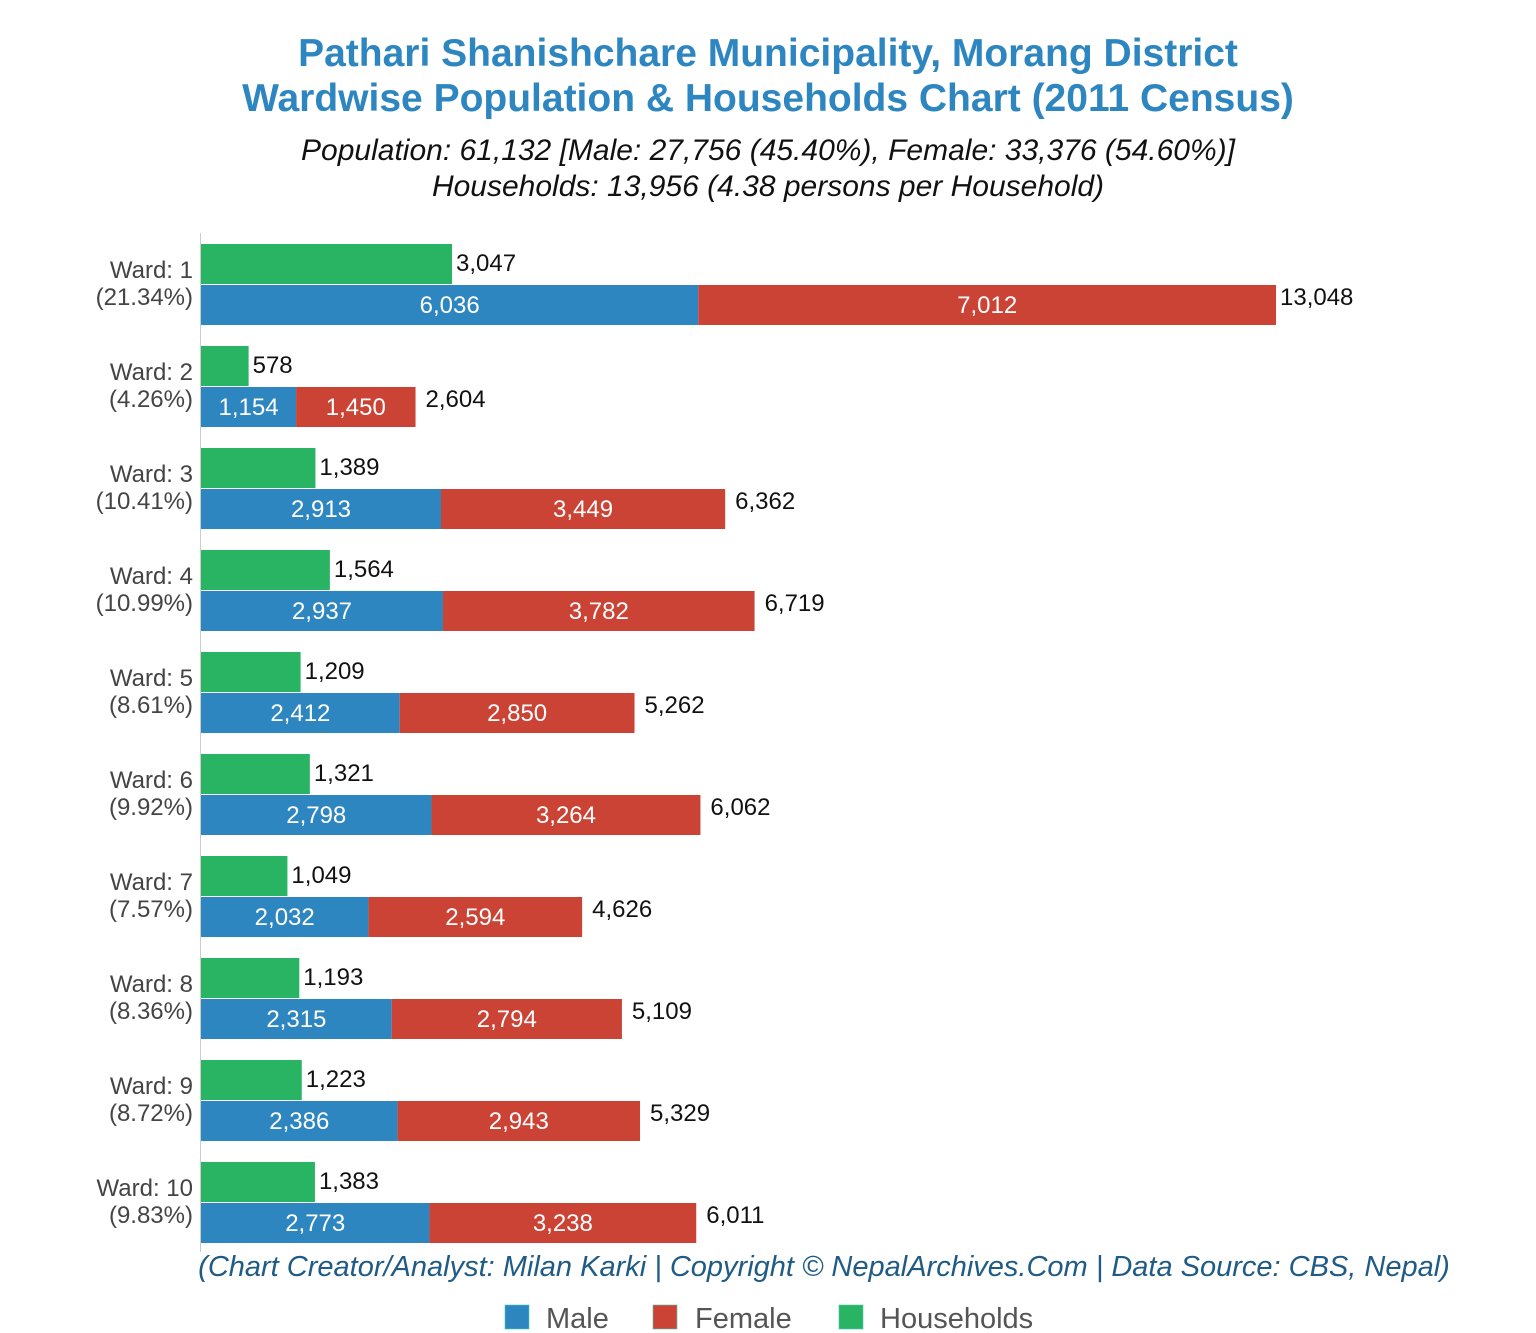 The height and width of the screenshot is (1333, 1536). Describe the element at coordinates (151, 576) in the screenshot. I see `ward-label: Ward: 4` at that location.